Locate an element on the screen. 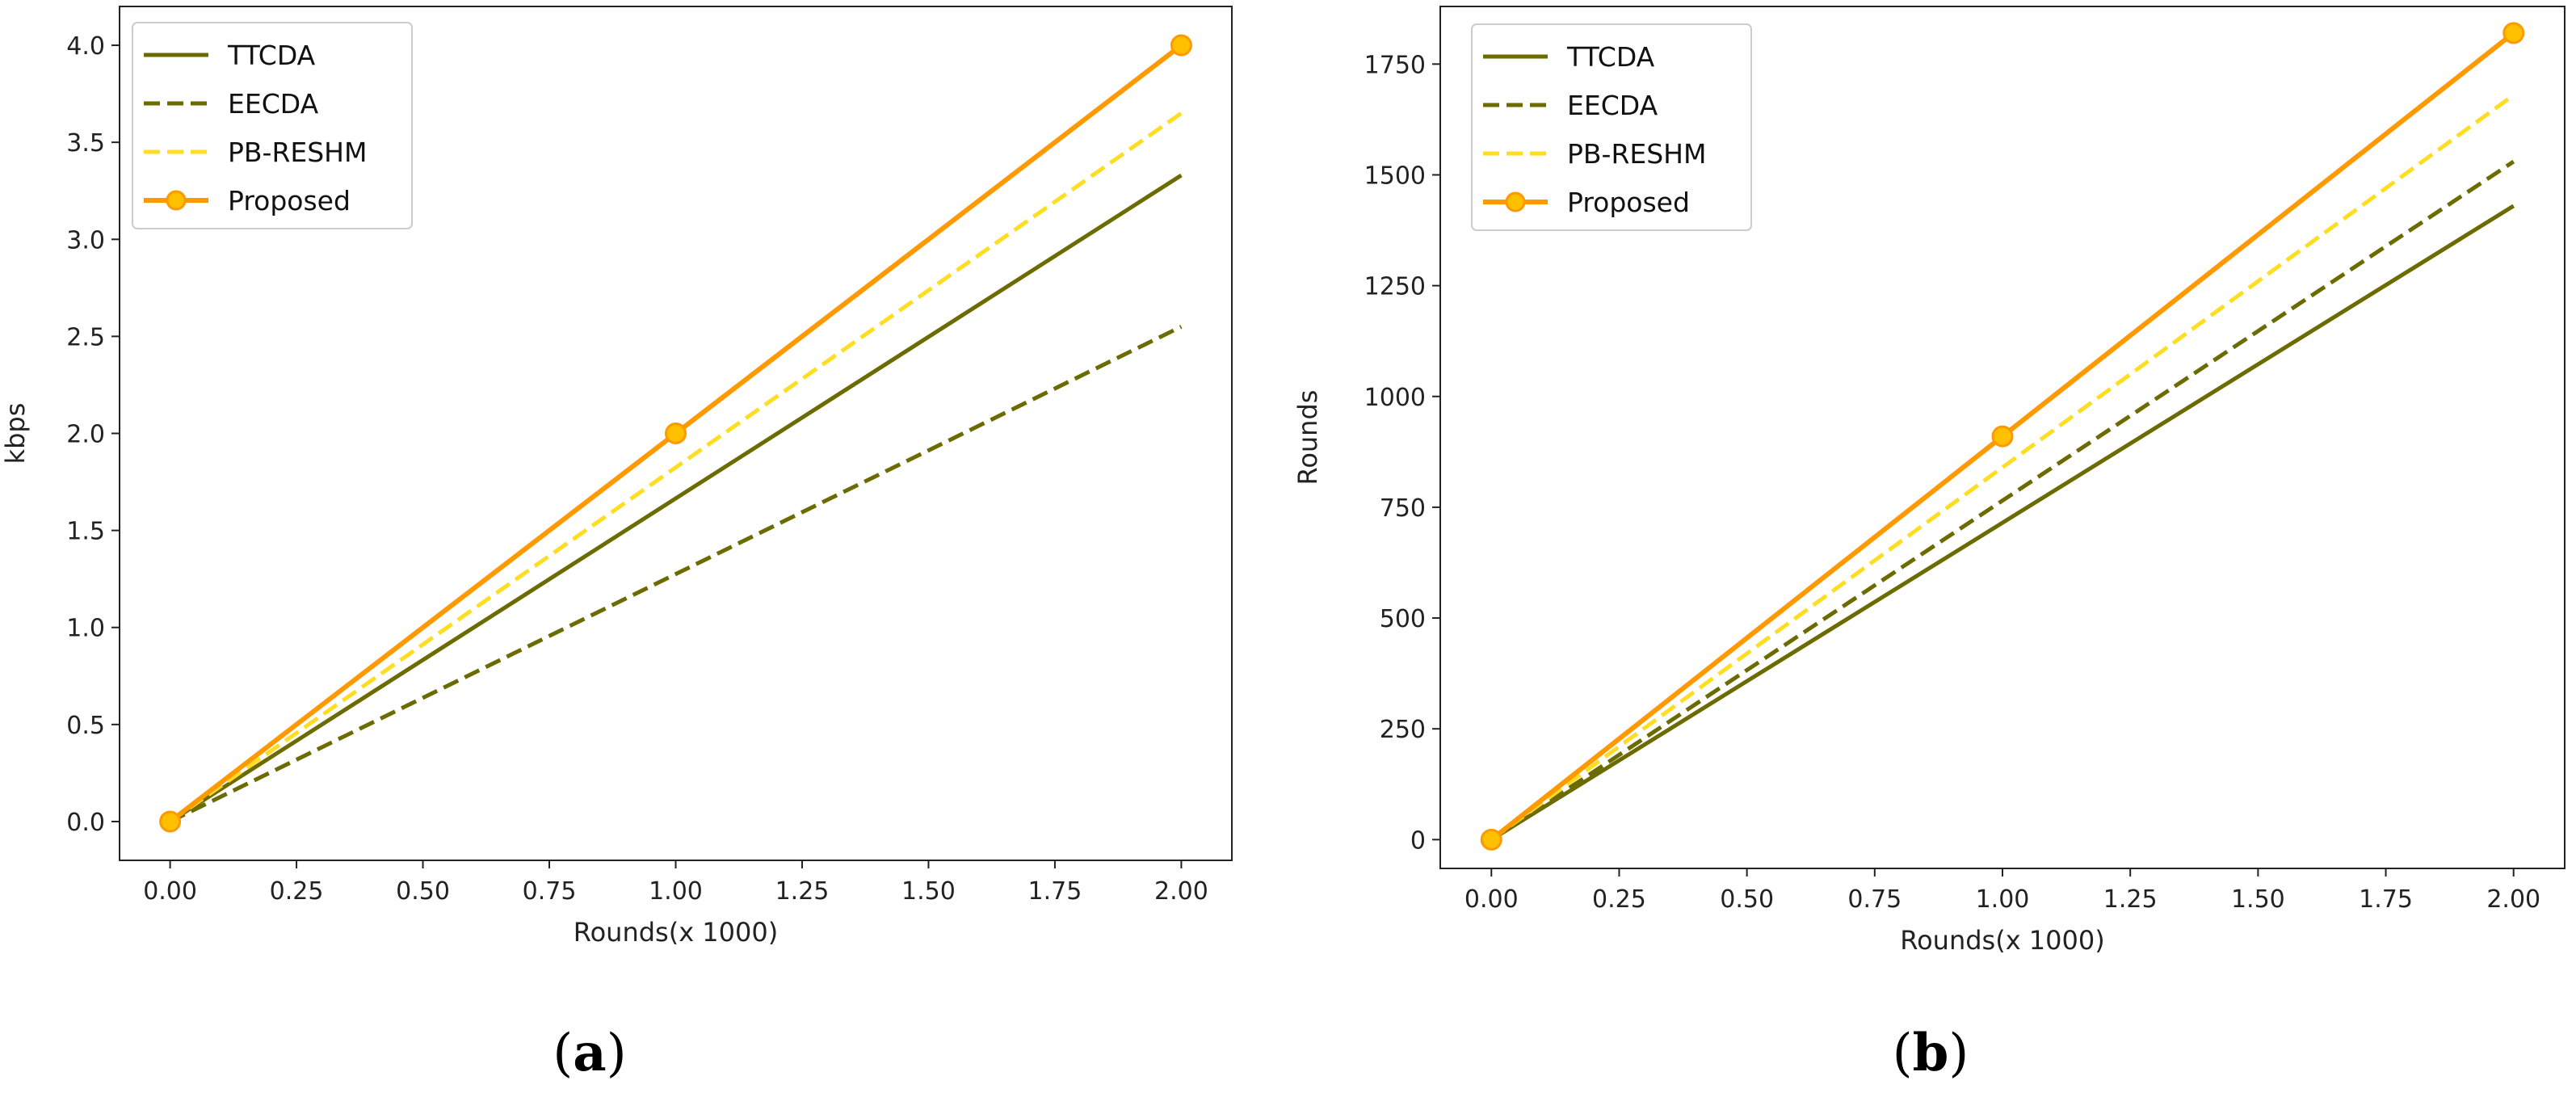 The width and height of the screenshot is (2576, 1093). y-tick-label: 1750 is located at coordinates (1395, 65).